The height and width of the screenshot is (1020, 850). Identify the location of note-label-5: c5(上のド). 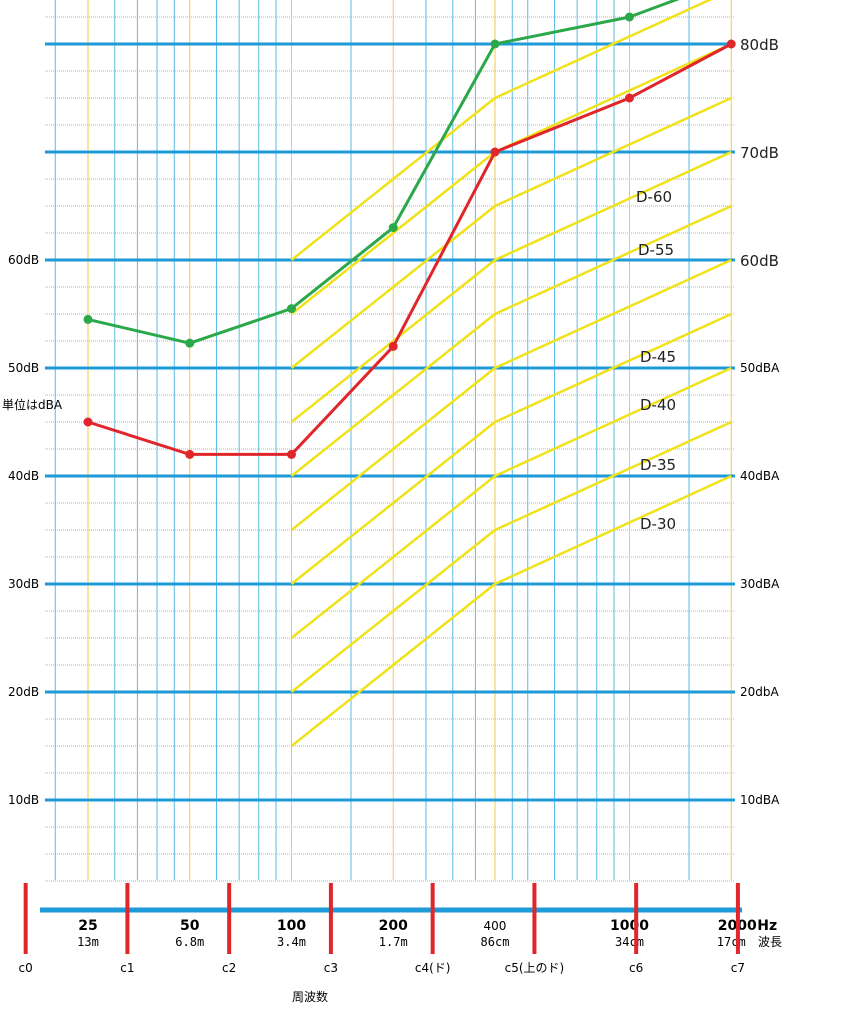
(535, 968).